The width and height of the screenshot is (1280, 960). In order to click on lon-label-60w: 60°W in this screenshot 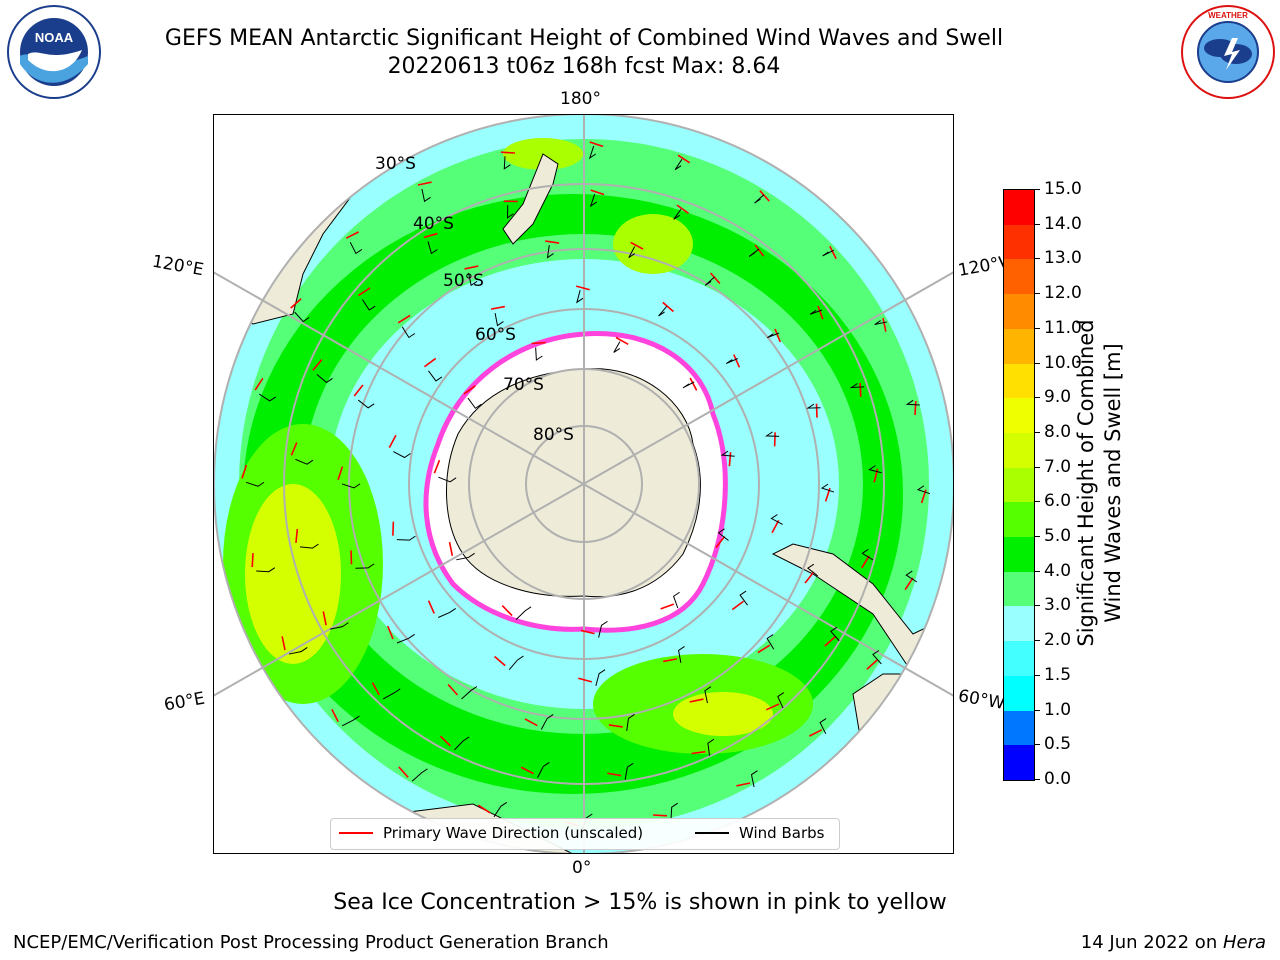, I will do `click(981, 700)`.